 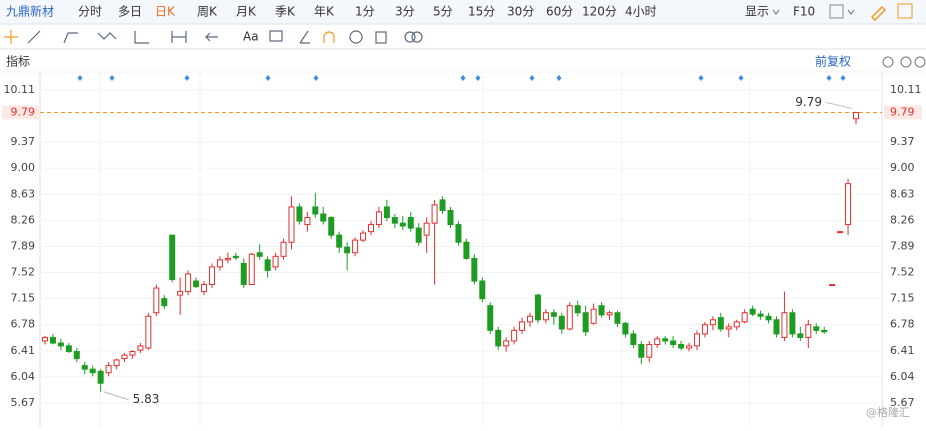 I want to click on zoom-in, so click(x=906, y=62).